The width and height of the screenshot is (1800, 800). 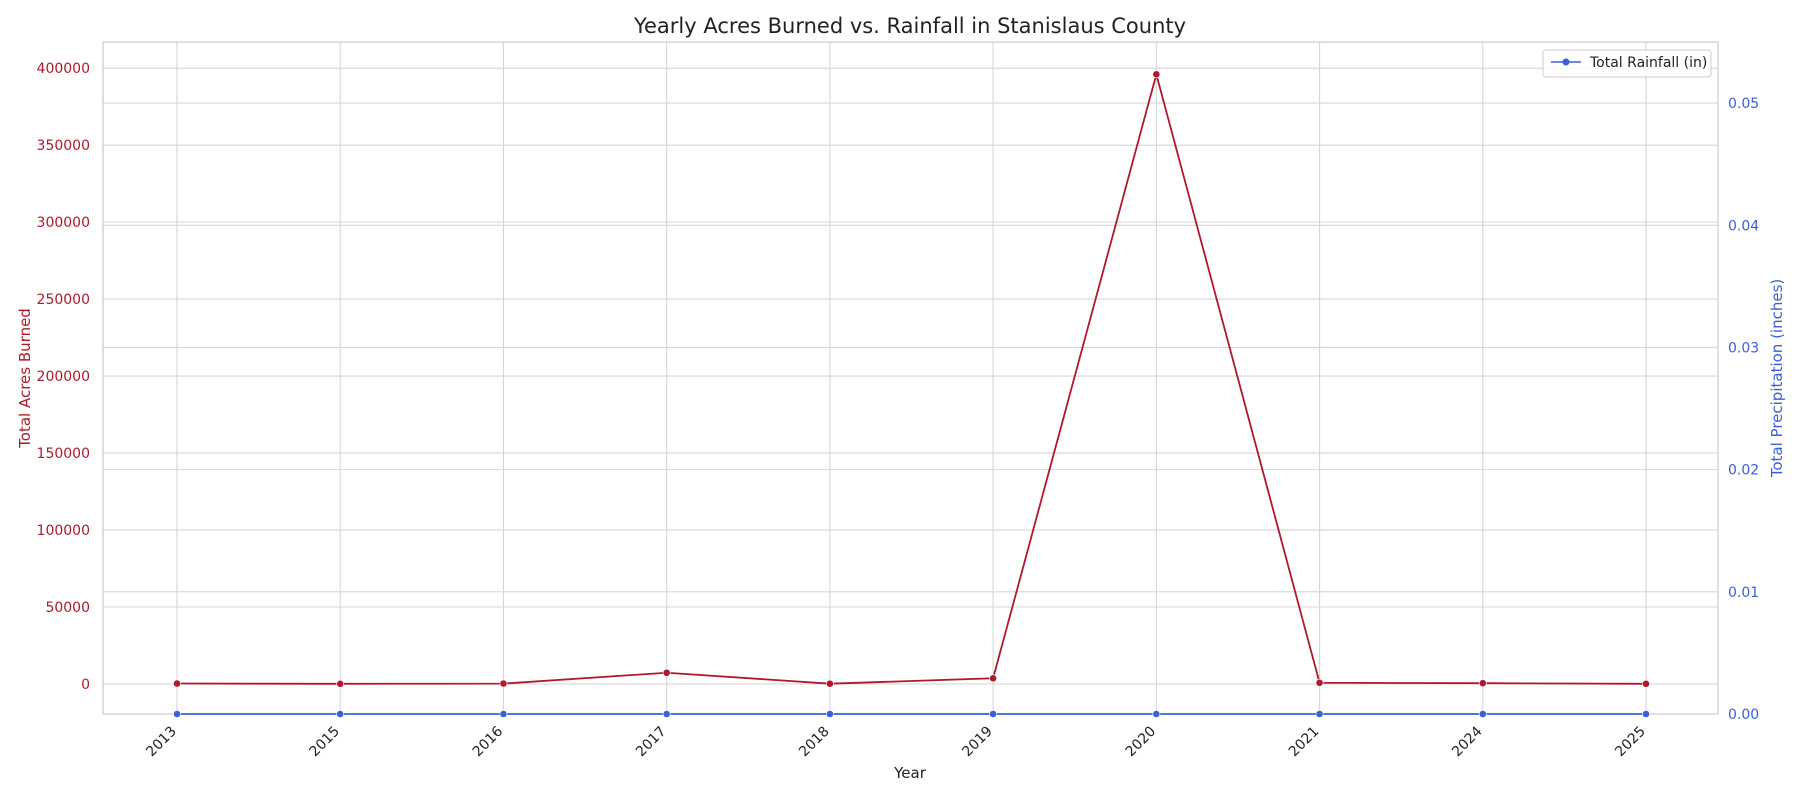 What do you see at coordinates (1743, 104) in the screenshot?
I see `right-tick-label: 0.05` at bounding box center [1743, 104].